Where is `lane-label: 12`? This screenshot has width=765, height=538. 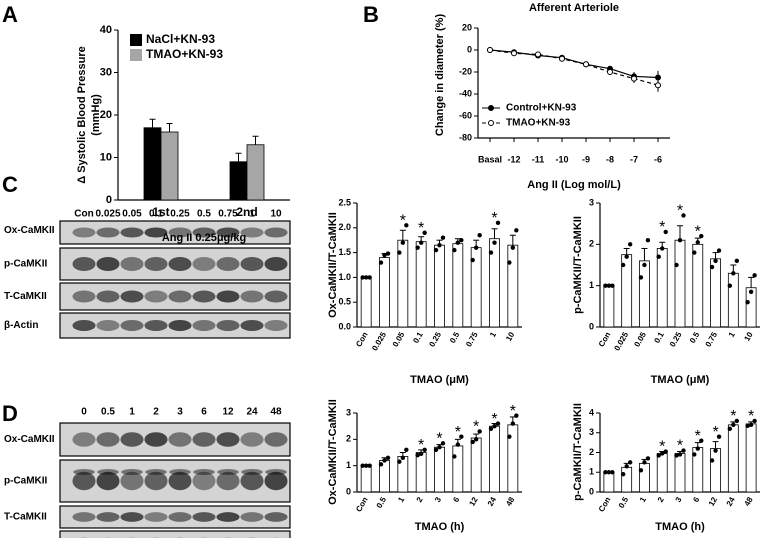 lane-label: 12 is located at coordinates (228, 412).